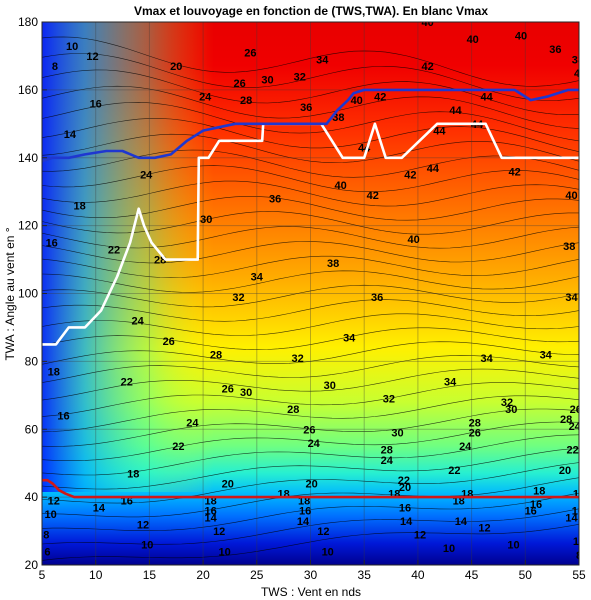 The image size is (591, 600). What do you see at coordinates (206, 220) in the screenshot?
I see `contour-label: 30` at bounding box center [206, 220].